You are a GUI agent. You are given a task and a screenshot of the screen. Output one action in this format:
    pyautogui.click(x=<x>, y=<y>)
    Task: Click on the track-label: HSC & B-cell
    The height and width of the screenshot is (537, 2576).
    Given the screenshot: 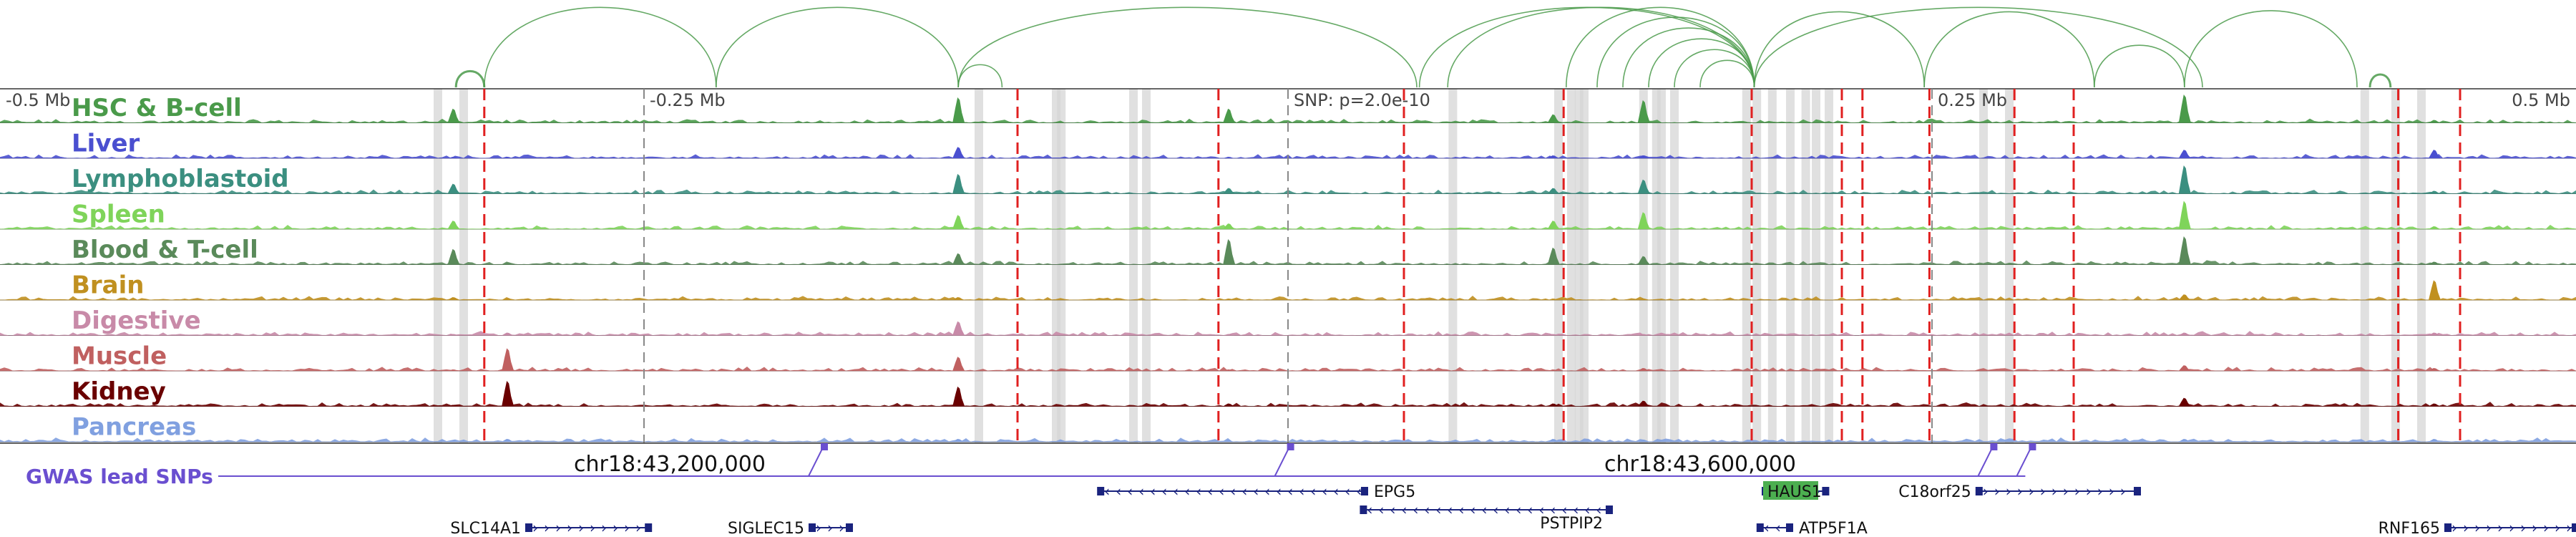 What is the action you would take?
    pyautogui.click(x=157, y=108)
    